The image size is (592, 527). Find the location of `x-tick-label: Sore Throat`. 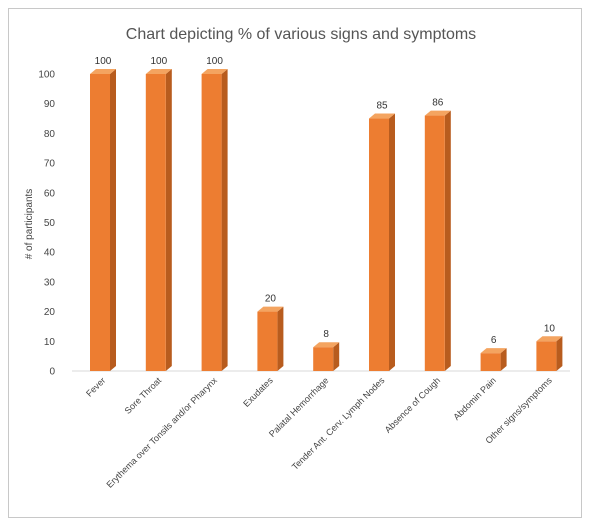

x-tick-label: Sore Throat is located at coordinates (143, 395).